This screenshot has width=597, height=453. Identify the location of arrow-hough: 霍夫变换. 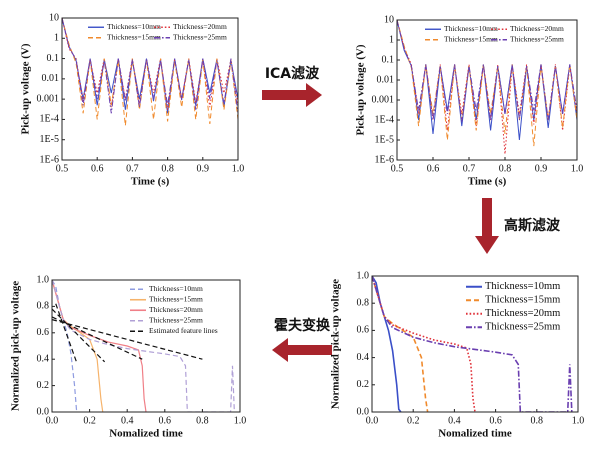
(302, 339).